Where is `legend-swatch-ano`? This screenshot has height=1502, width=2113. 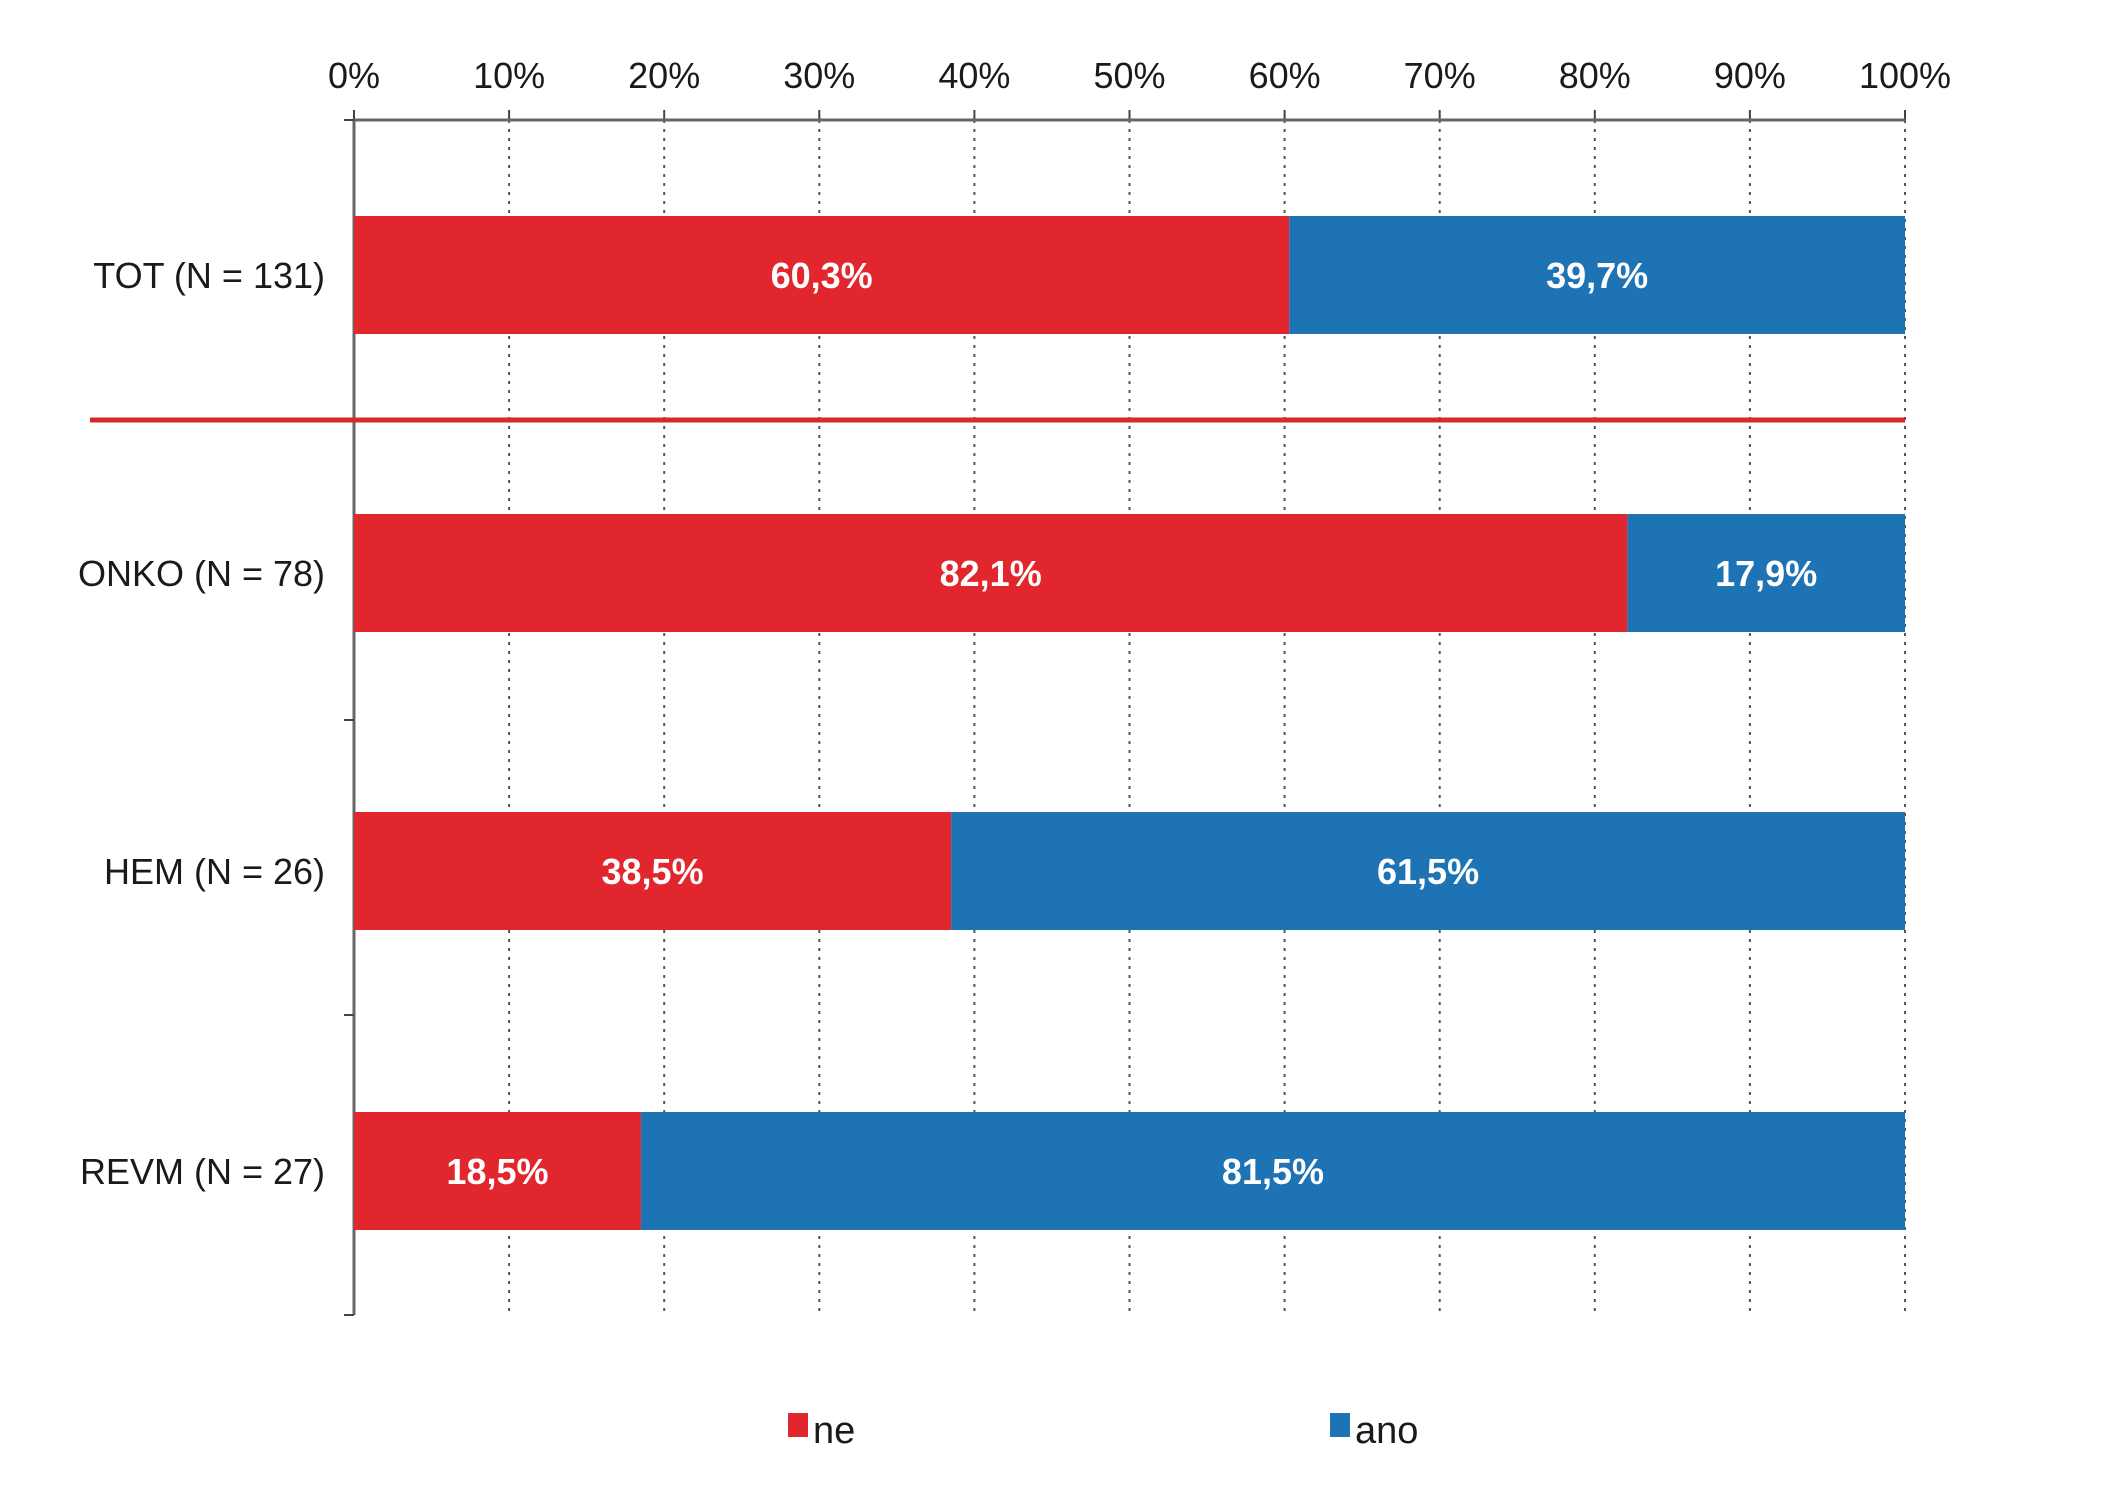
legend-swatch-ano is located at coordinates (1340, 1425).